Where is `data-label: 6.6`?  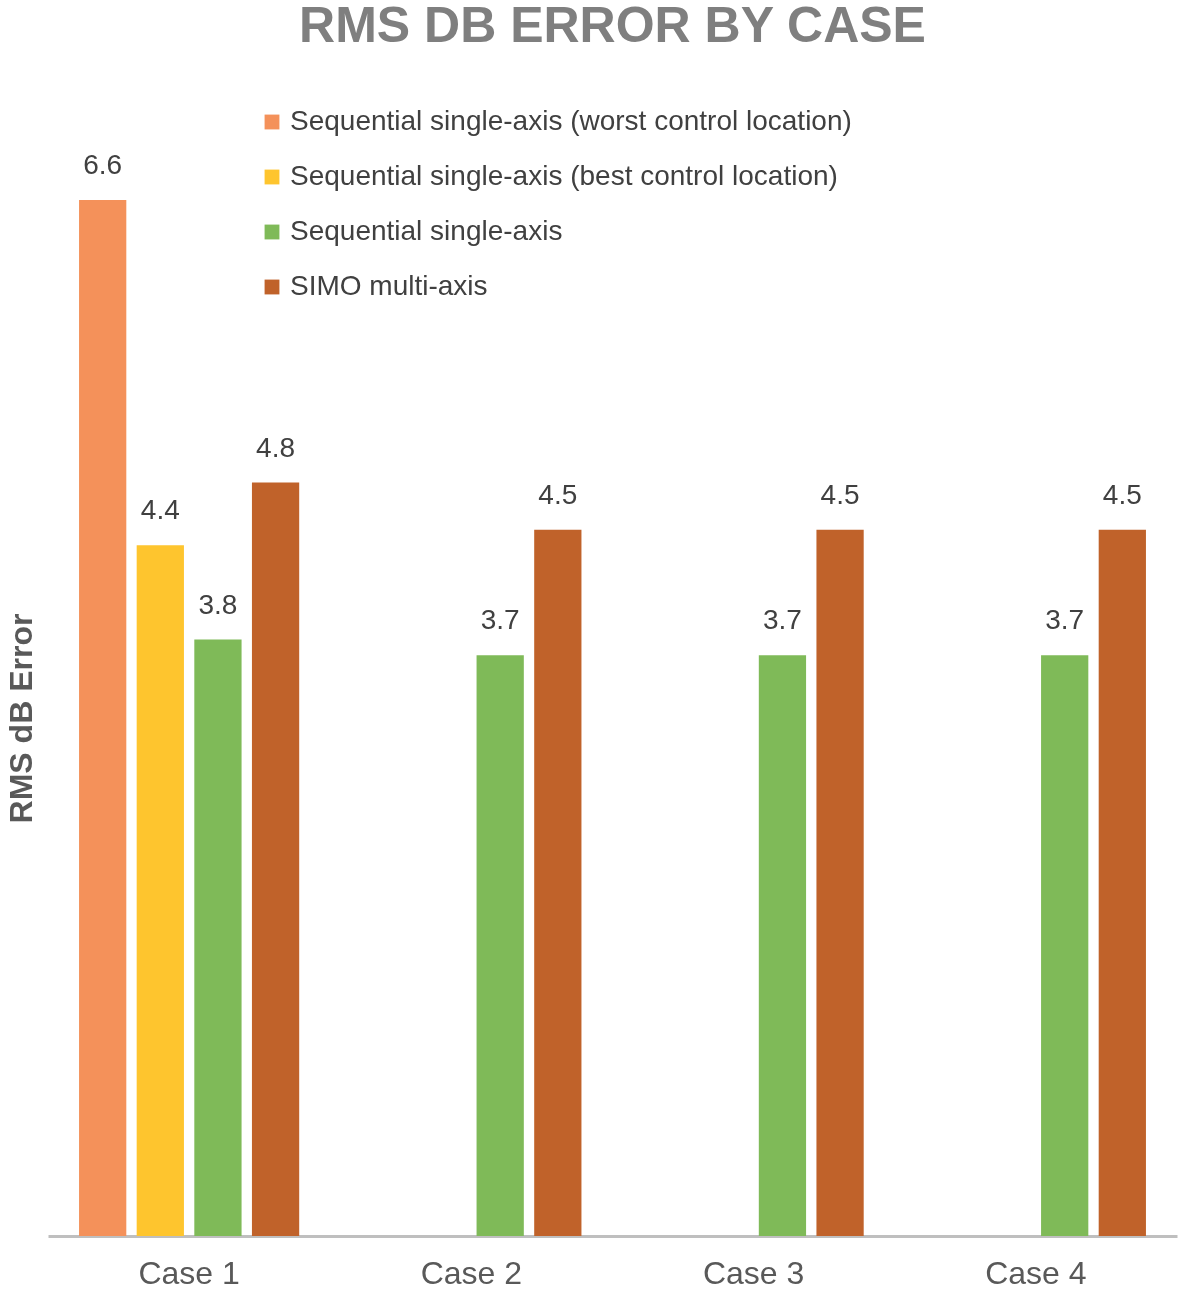 data-label: 6.6 is located at coordinates (103, 164).